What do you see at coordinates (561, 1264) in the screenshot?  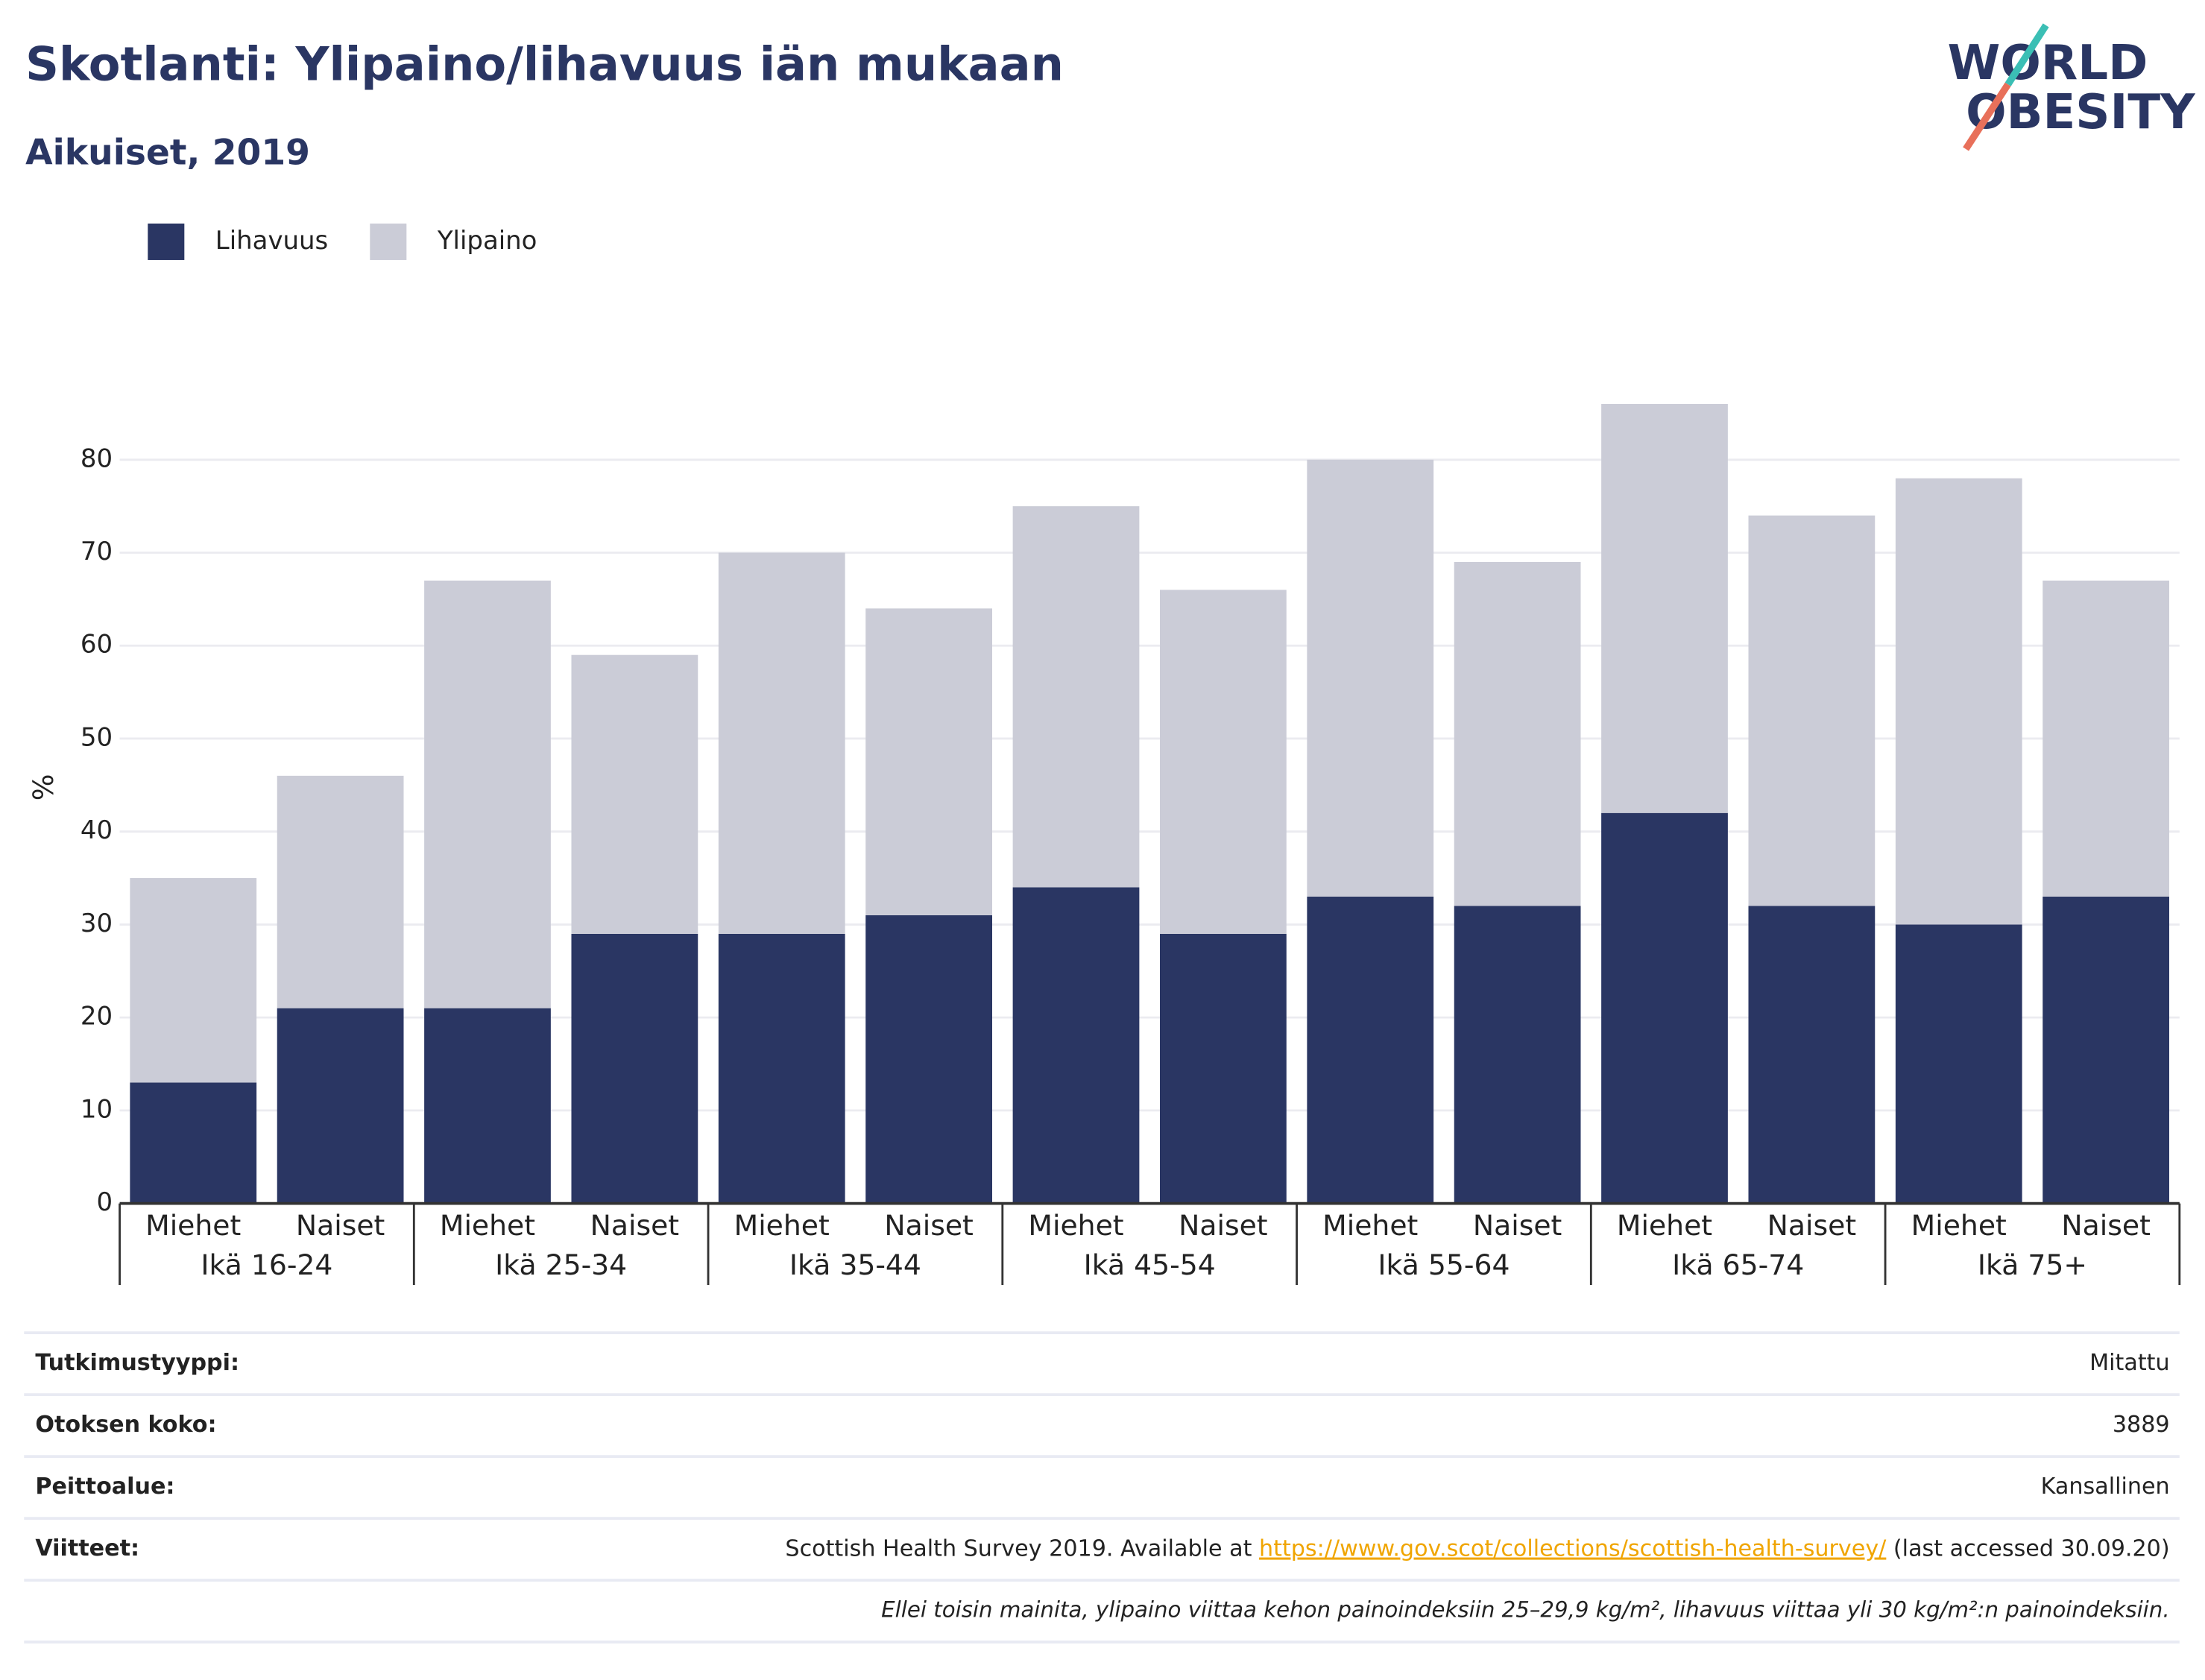 I see `group-label: Ikä 25-34` at bounding box center [561, 1264].